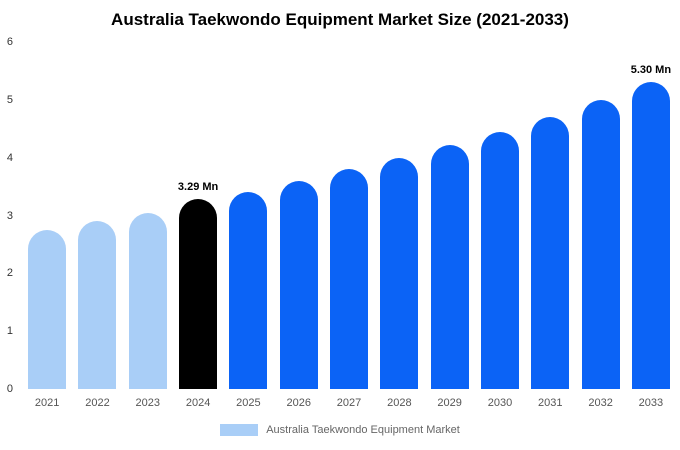  I want to click on bar-column: 2031, so click(550, 225).